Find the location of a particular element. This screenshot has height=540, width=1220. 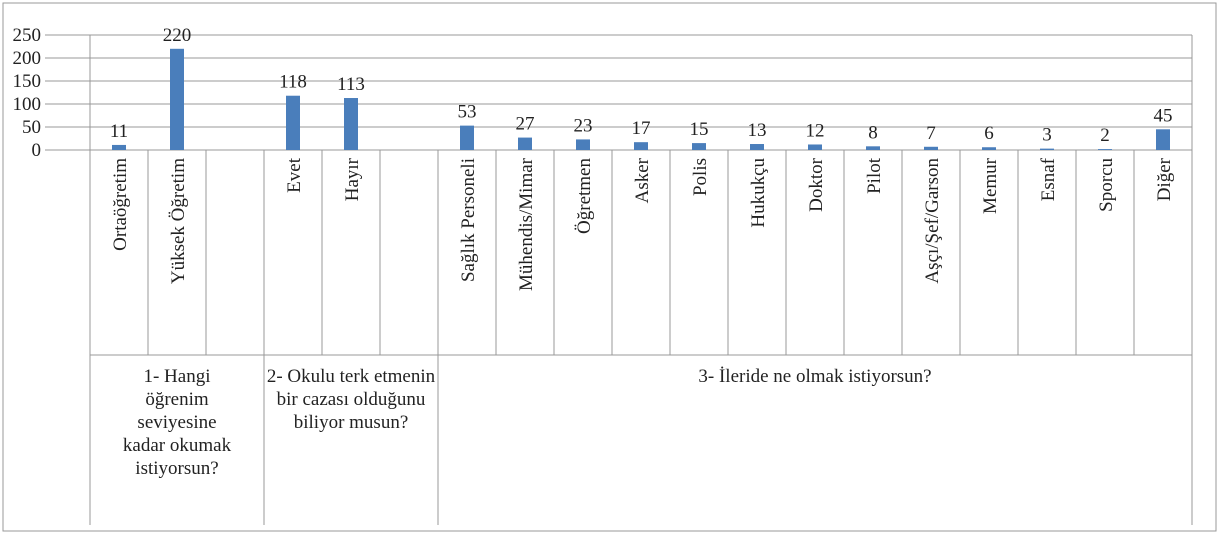

x-tick-label: Doktor is located at coordinates (816, 184).